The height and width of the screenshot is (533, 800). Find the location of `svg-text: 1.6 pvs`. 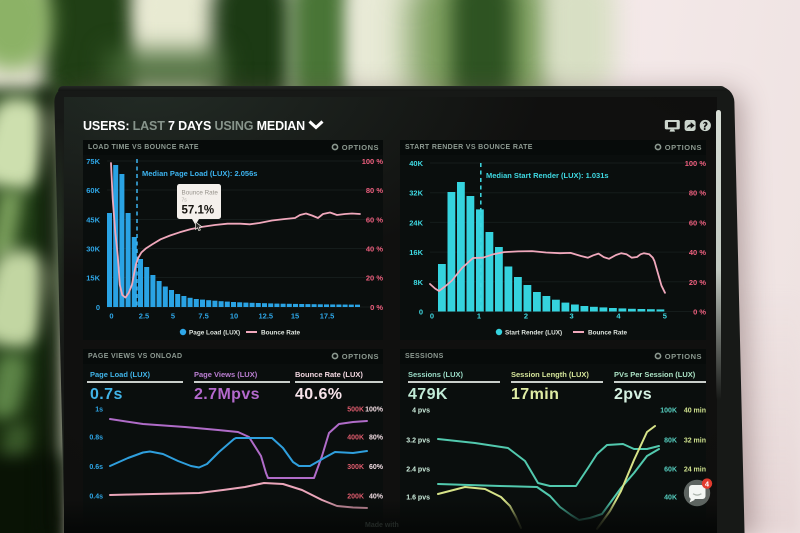

svg-text: 1.6 pvs is located at coordinates (418, 498).